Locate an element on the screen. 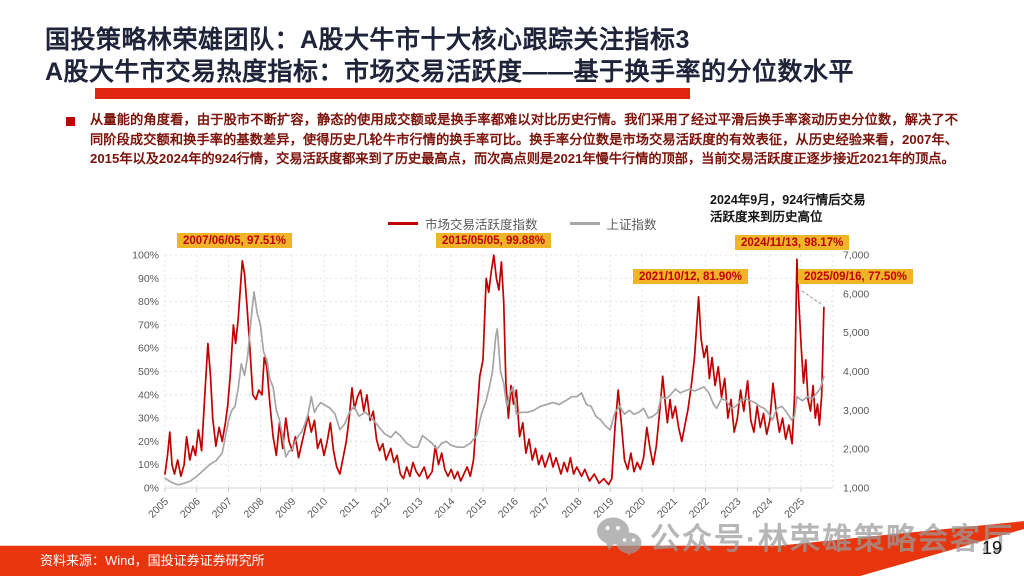 This screenshot has height=576, width=1024. svg-text: 2006 is located at coordinates (190, 508).